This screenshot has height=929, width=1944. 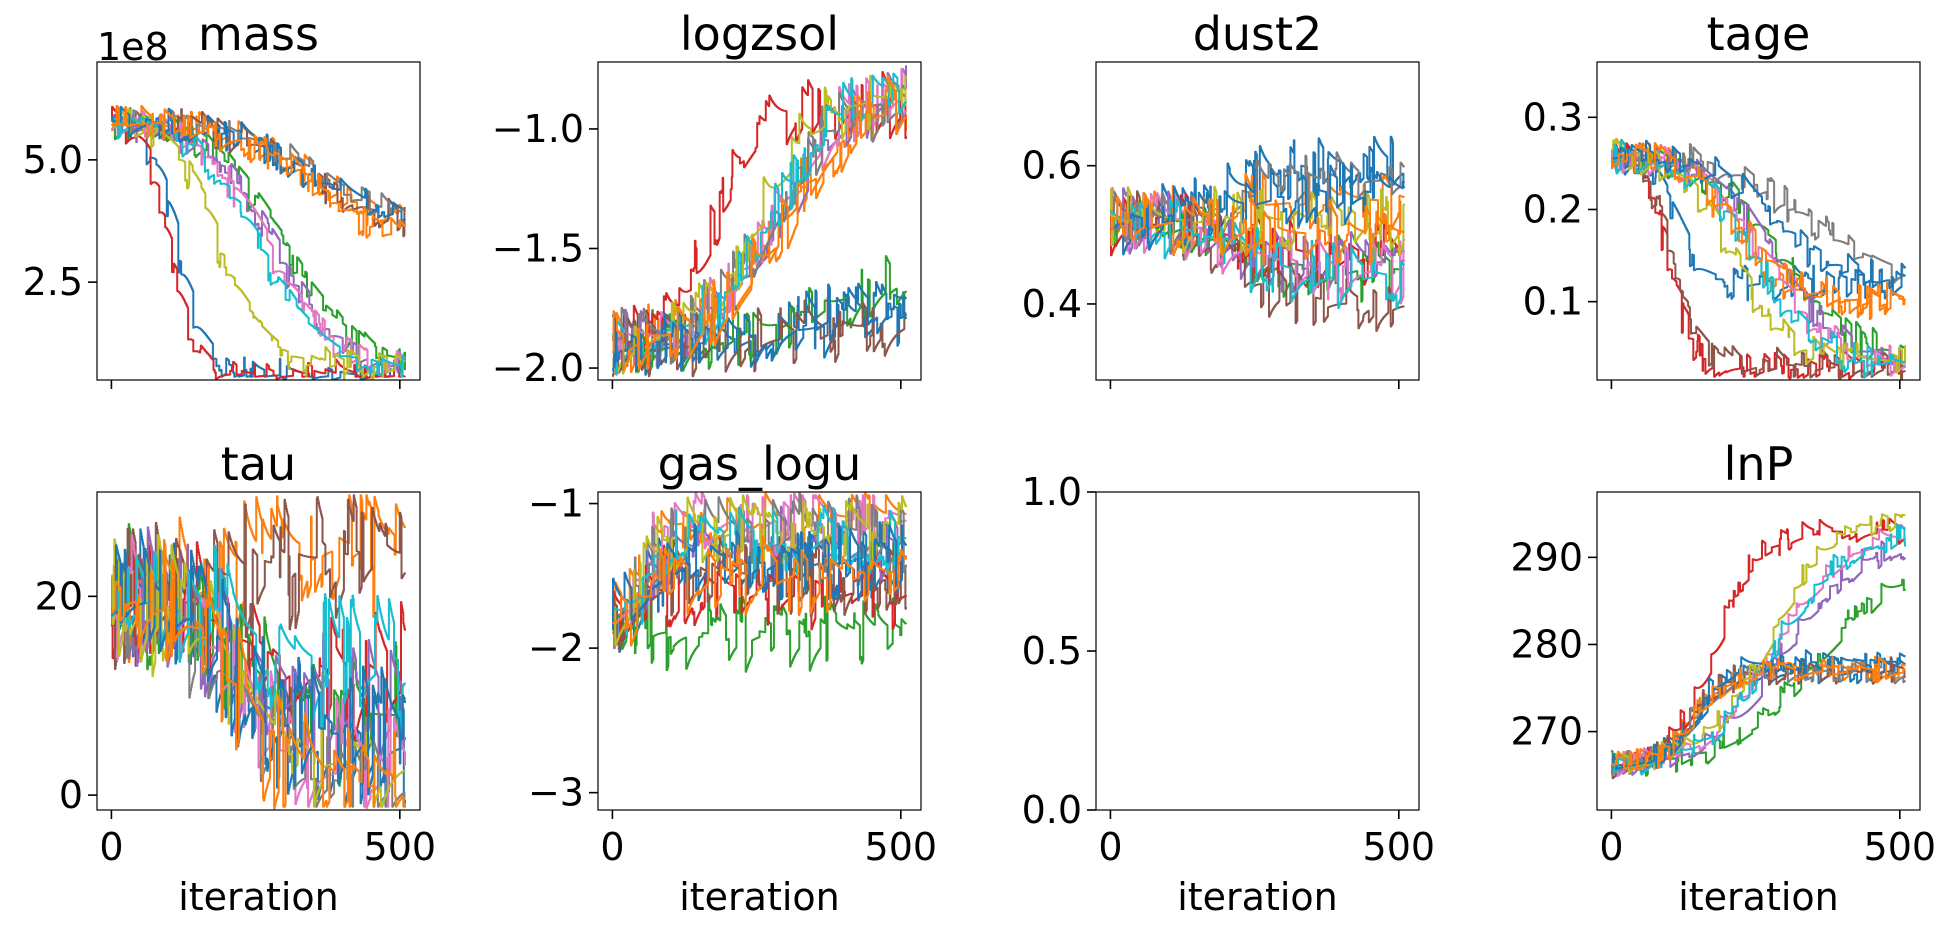 I want to click on subplot-dust2: 0.4 0.6 dust2, so click(x=1221, y=198).